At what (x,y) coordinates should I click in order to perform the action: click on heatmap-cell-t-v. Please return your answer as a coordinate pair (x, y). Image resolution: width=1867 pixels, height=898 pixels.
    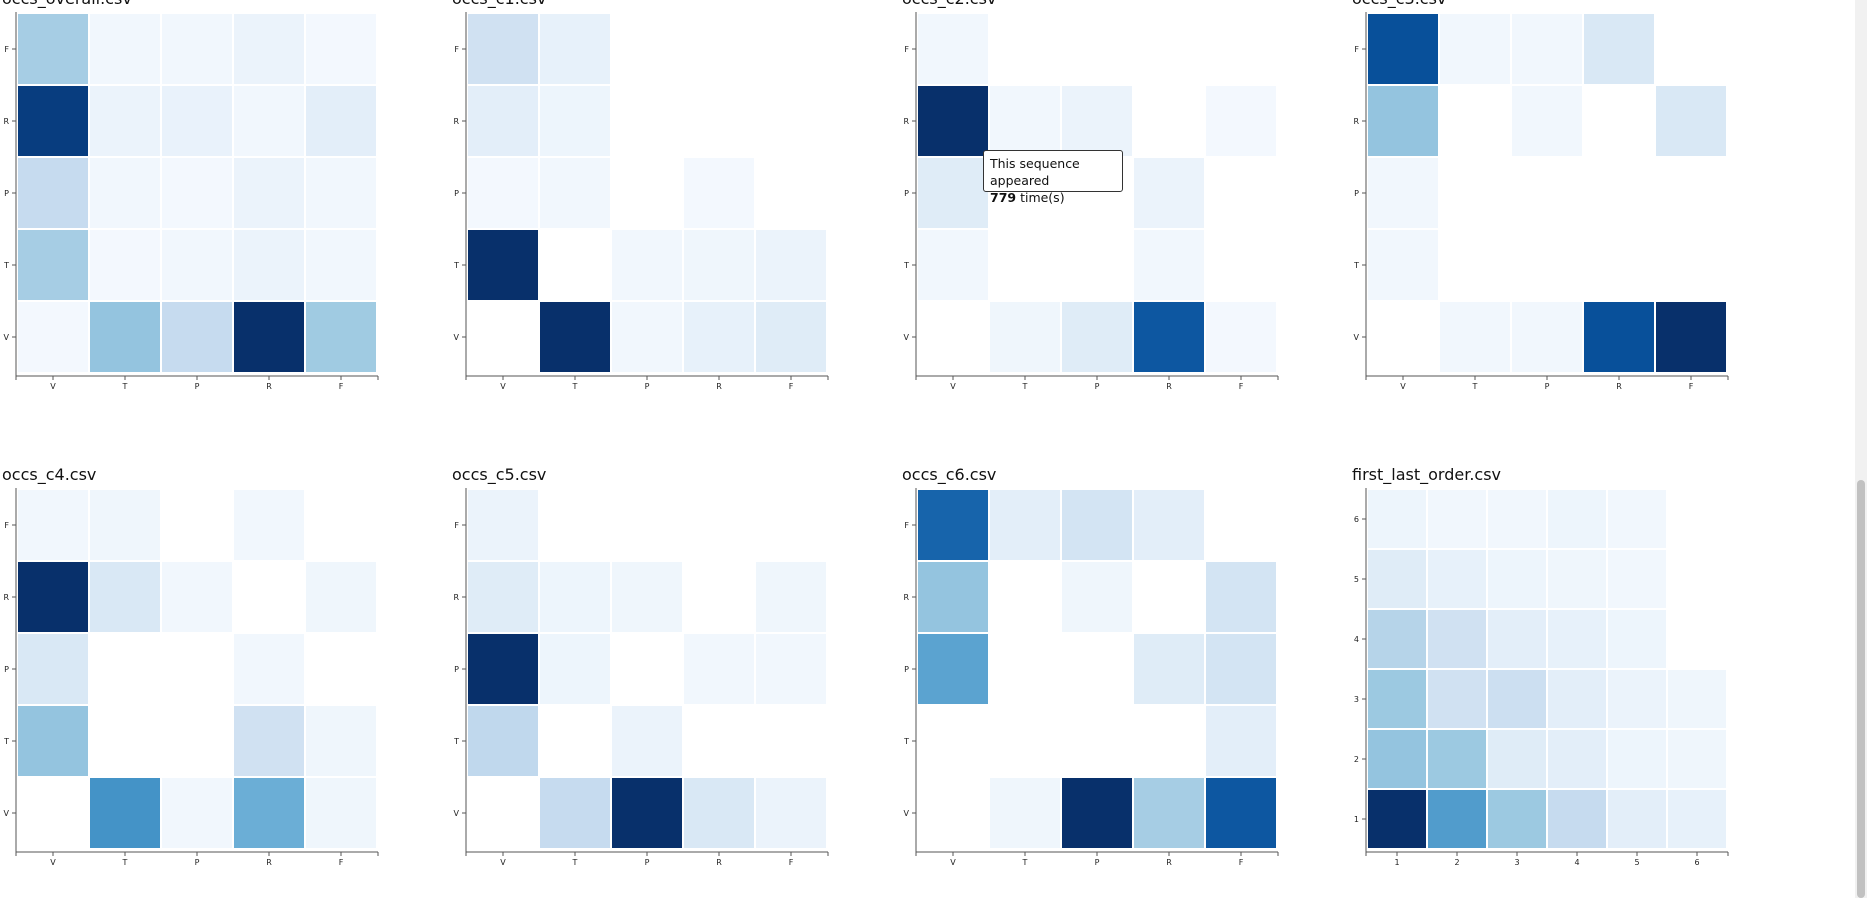
    Looking at the image, I should click on (53, 265).